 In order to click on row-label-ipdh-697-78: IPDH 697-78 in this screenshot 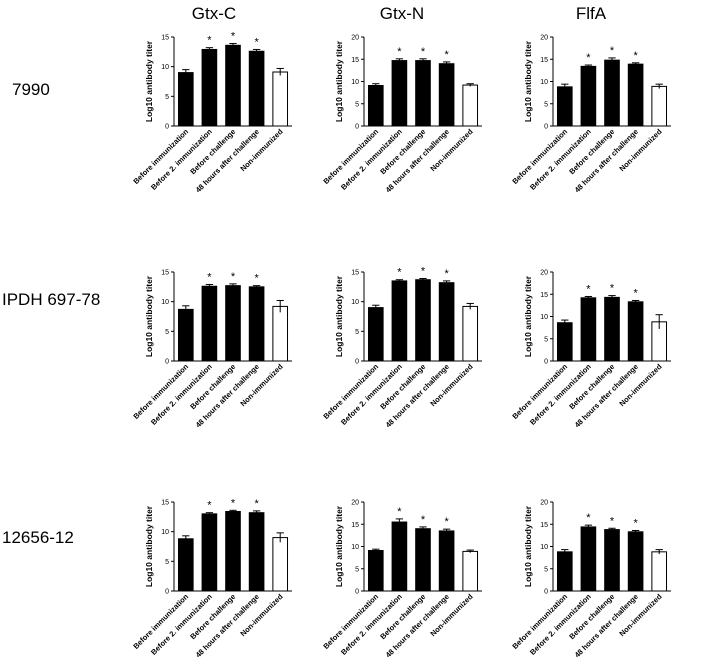, I will do `click(51, 299)`.